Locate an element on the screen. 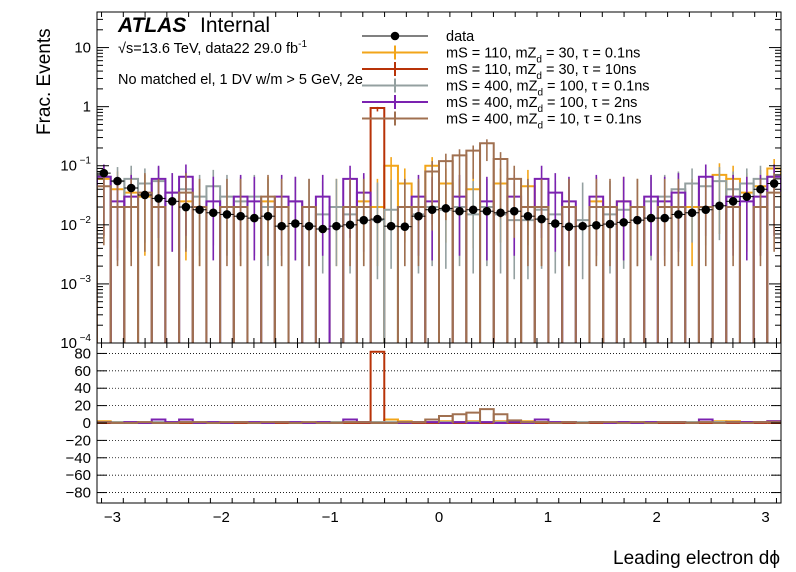  legend-label-main-0: mS = 110, mZ is located at coordinates (491, 54).